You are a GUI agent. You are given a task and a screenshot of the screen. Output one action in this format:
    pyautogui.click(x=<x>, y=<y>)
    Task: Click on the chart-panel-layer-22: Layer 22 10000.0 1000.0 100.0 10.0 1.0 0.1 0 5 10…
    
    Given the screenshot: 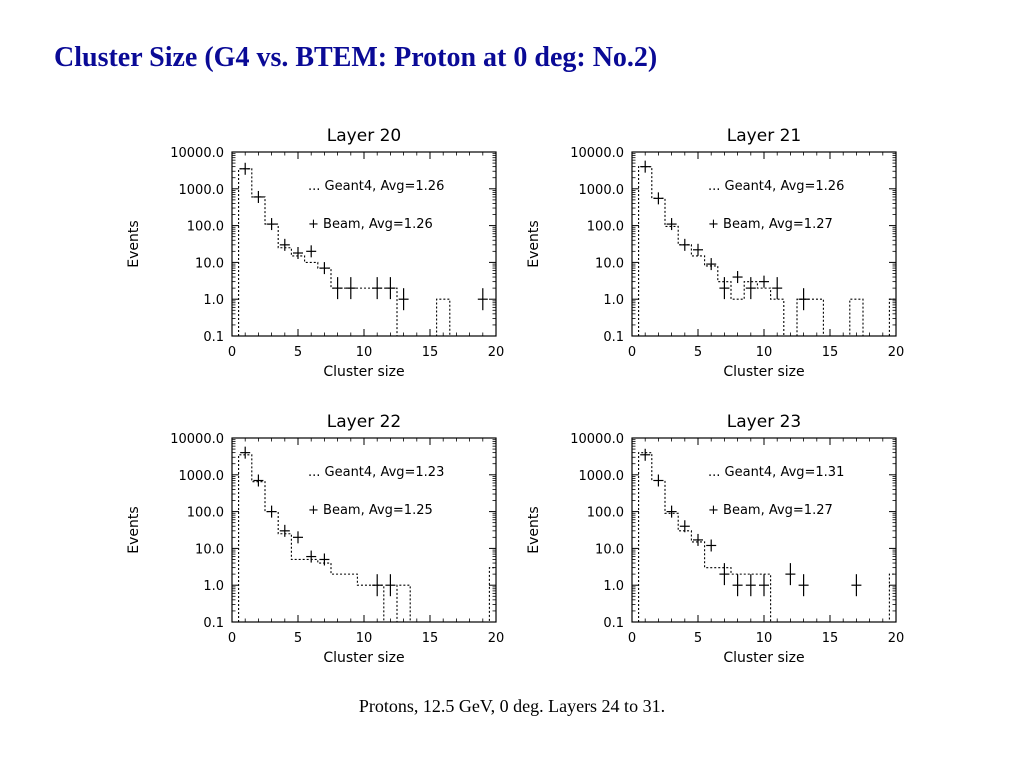 What is the action you would take?
    pyautogui.click(x=315, y=541)
    